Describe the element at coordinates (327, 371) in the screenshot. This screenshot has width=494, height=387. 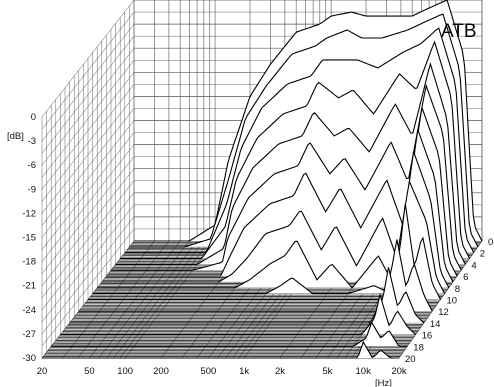
I see `x-tick-label: 5k` at that location.